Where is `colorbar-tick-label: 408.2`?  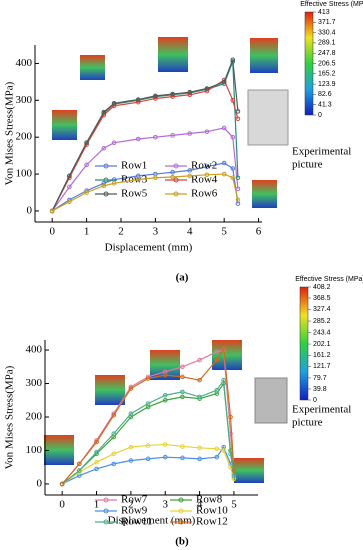
colorbar-tick-label: 408.2 is located at coordinates (322, 287).